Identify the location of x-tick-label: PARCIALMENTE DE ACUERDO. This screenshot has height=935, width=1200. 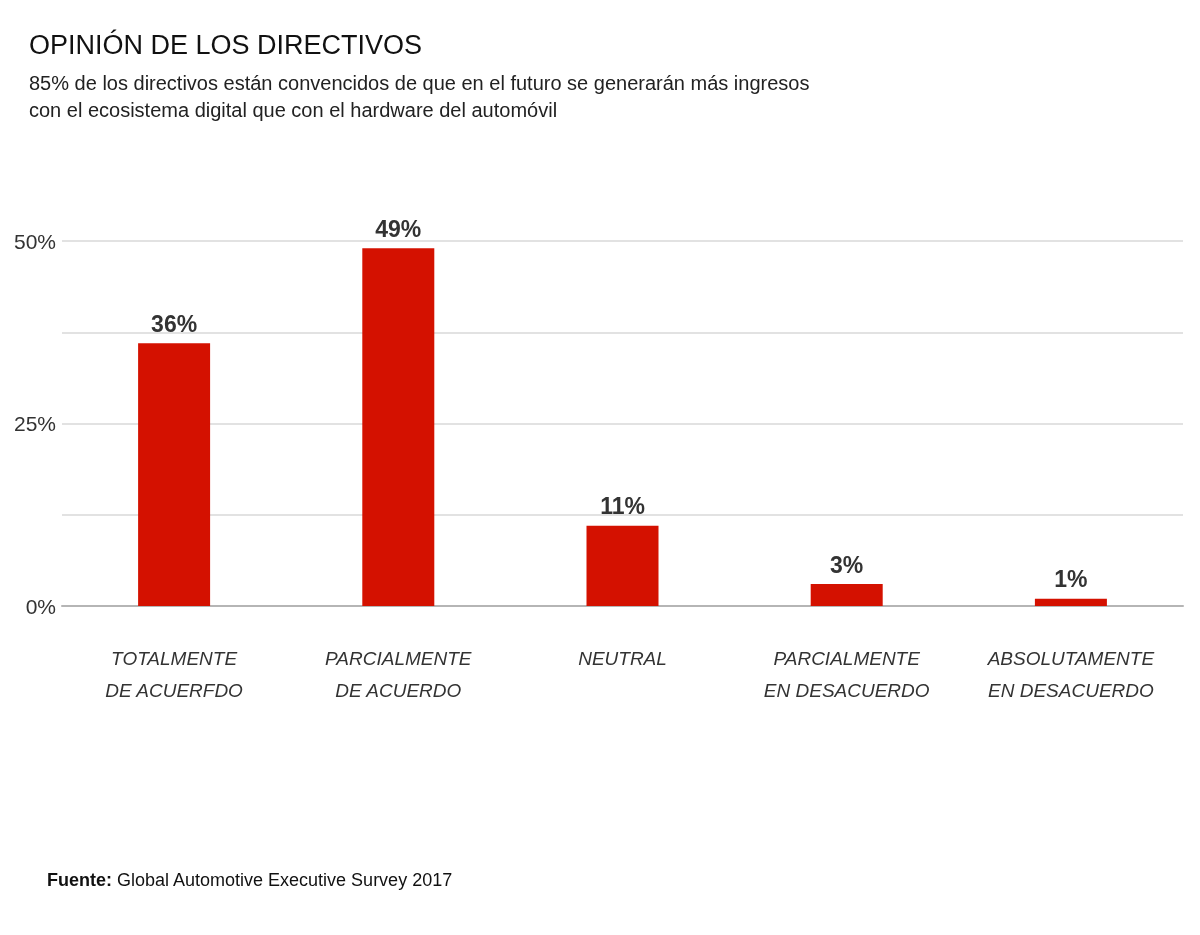
(398, 674).